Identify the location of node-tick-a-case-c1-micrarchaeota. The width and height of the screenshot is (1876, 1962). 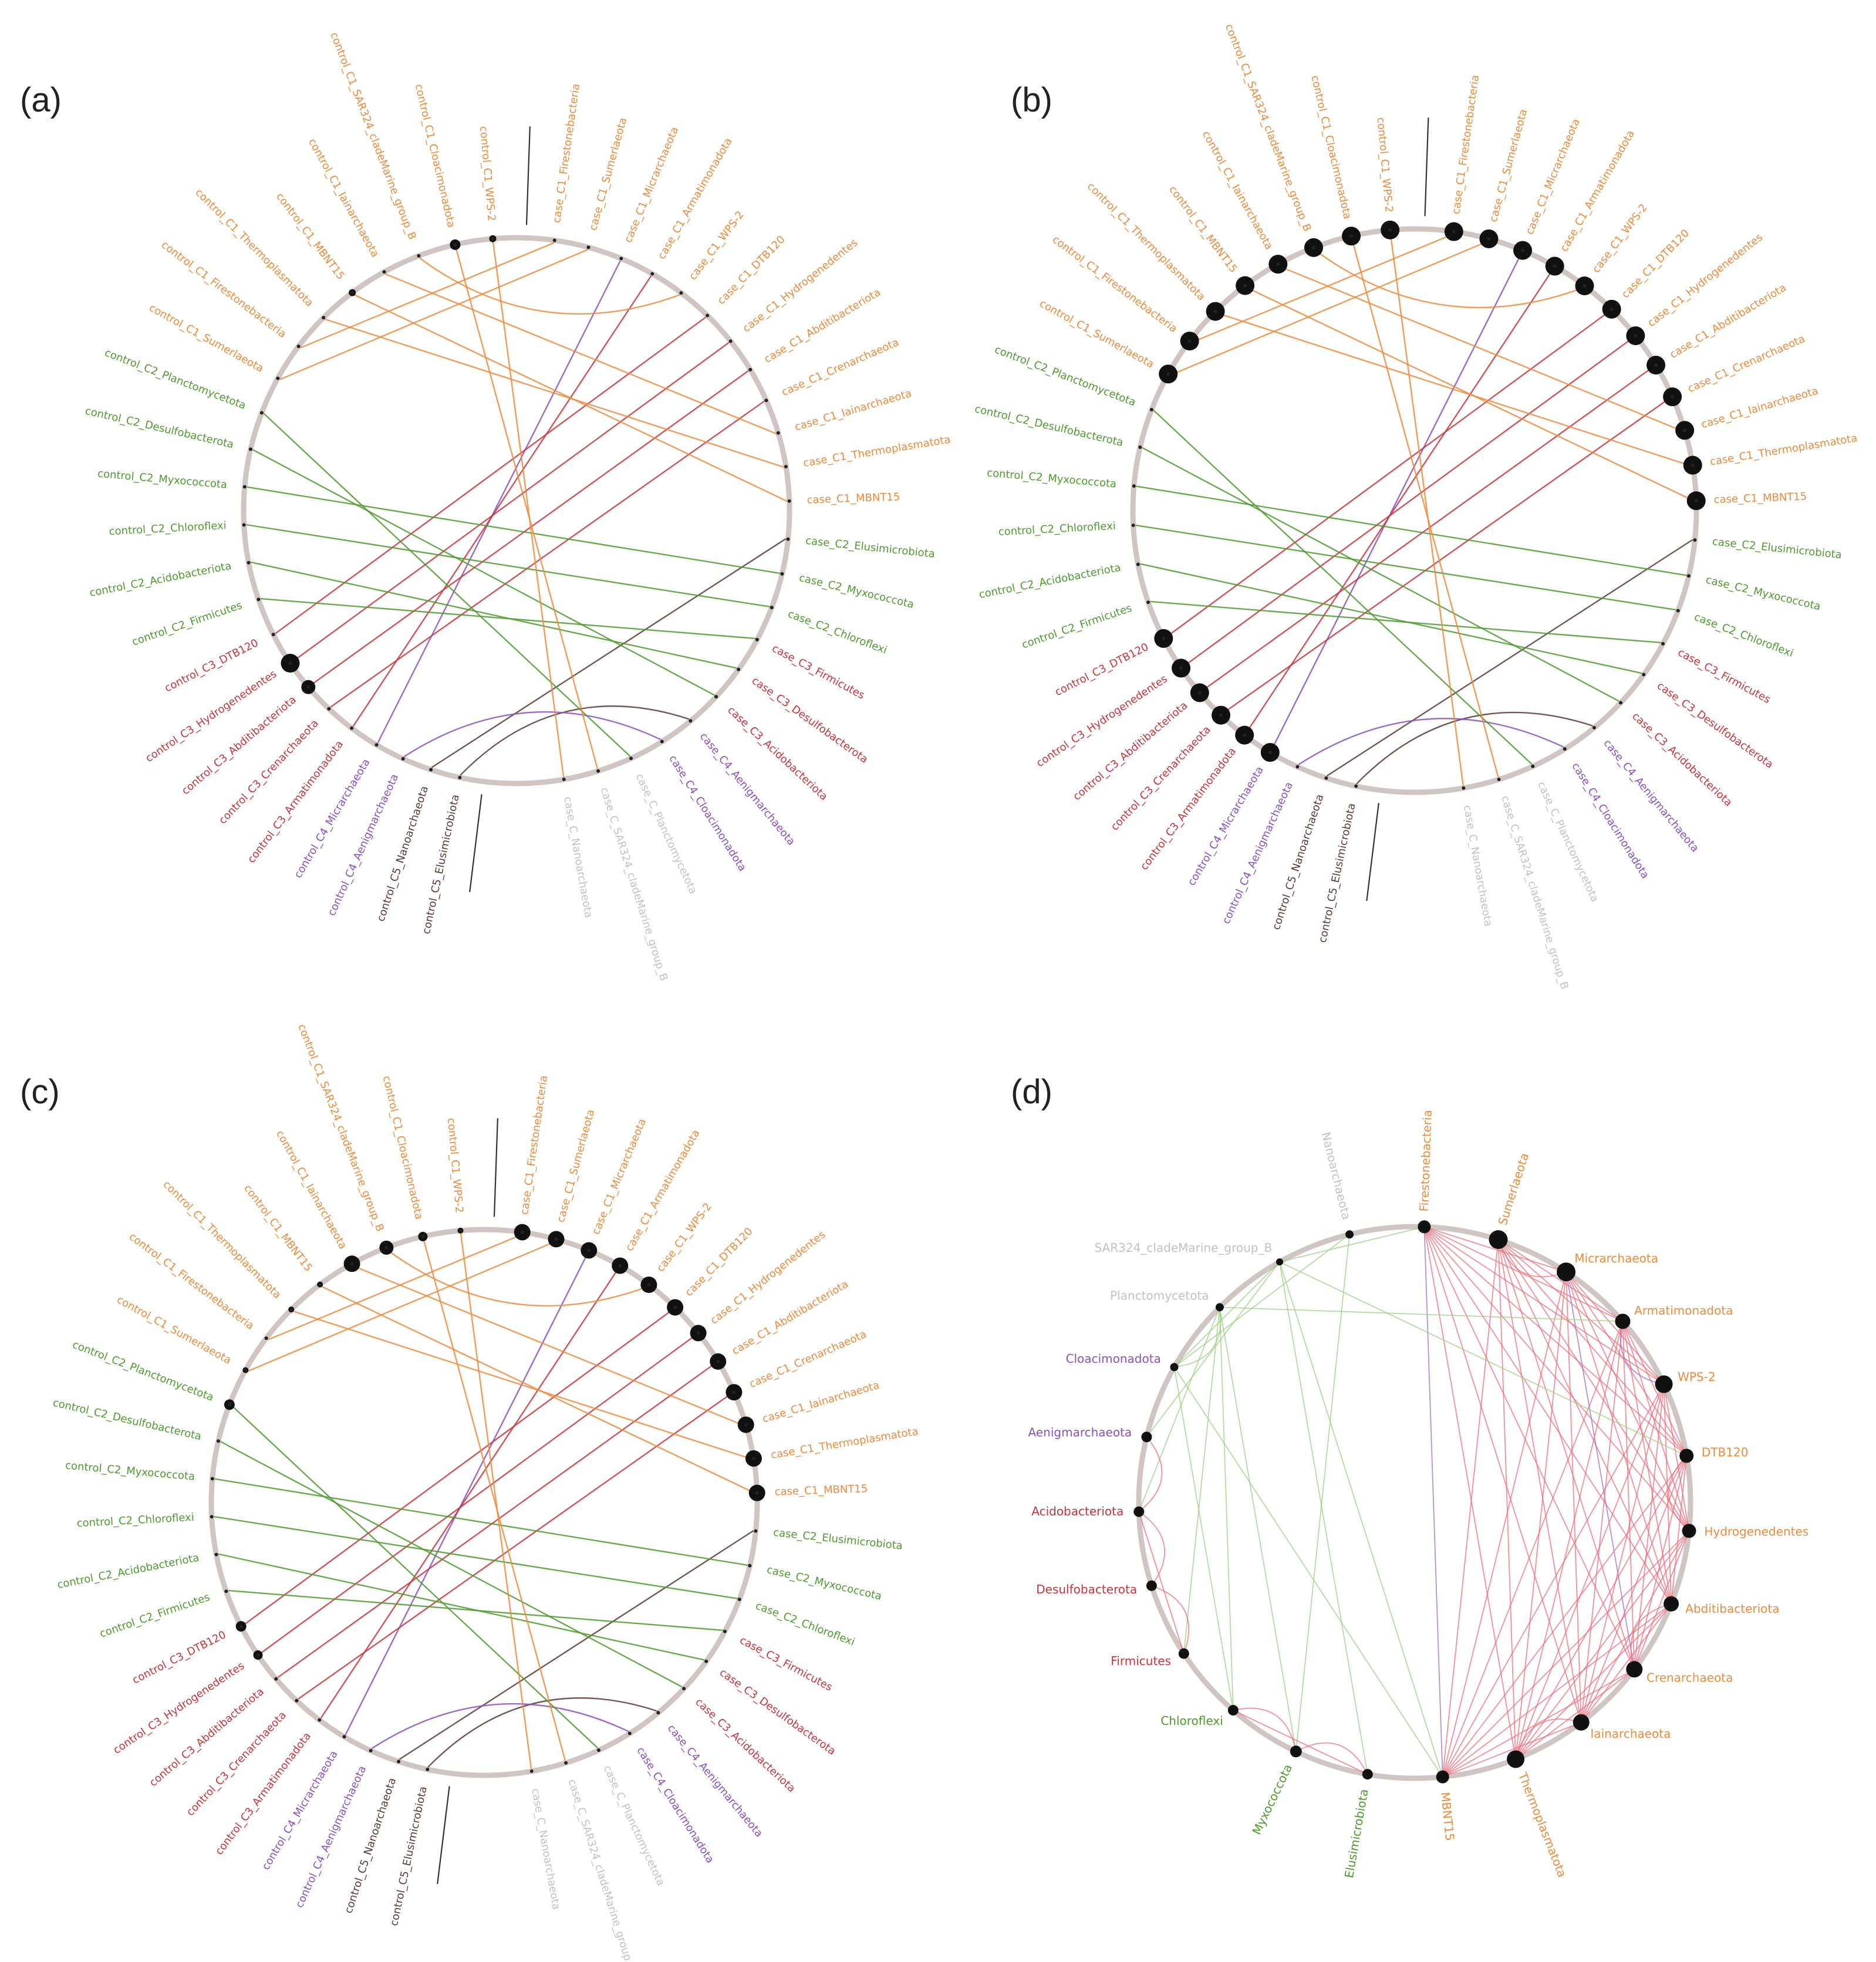
(621, 258).